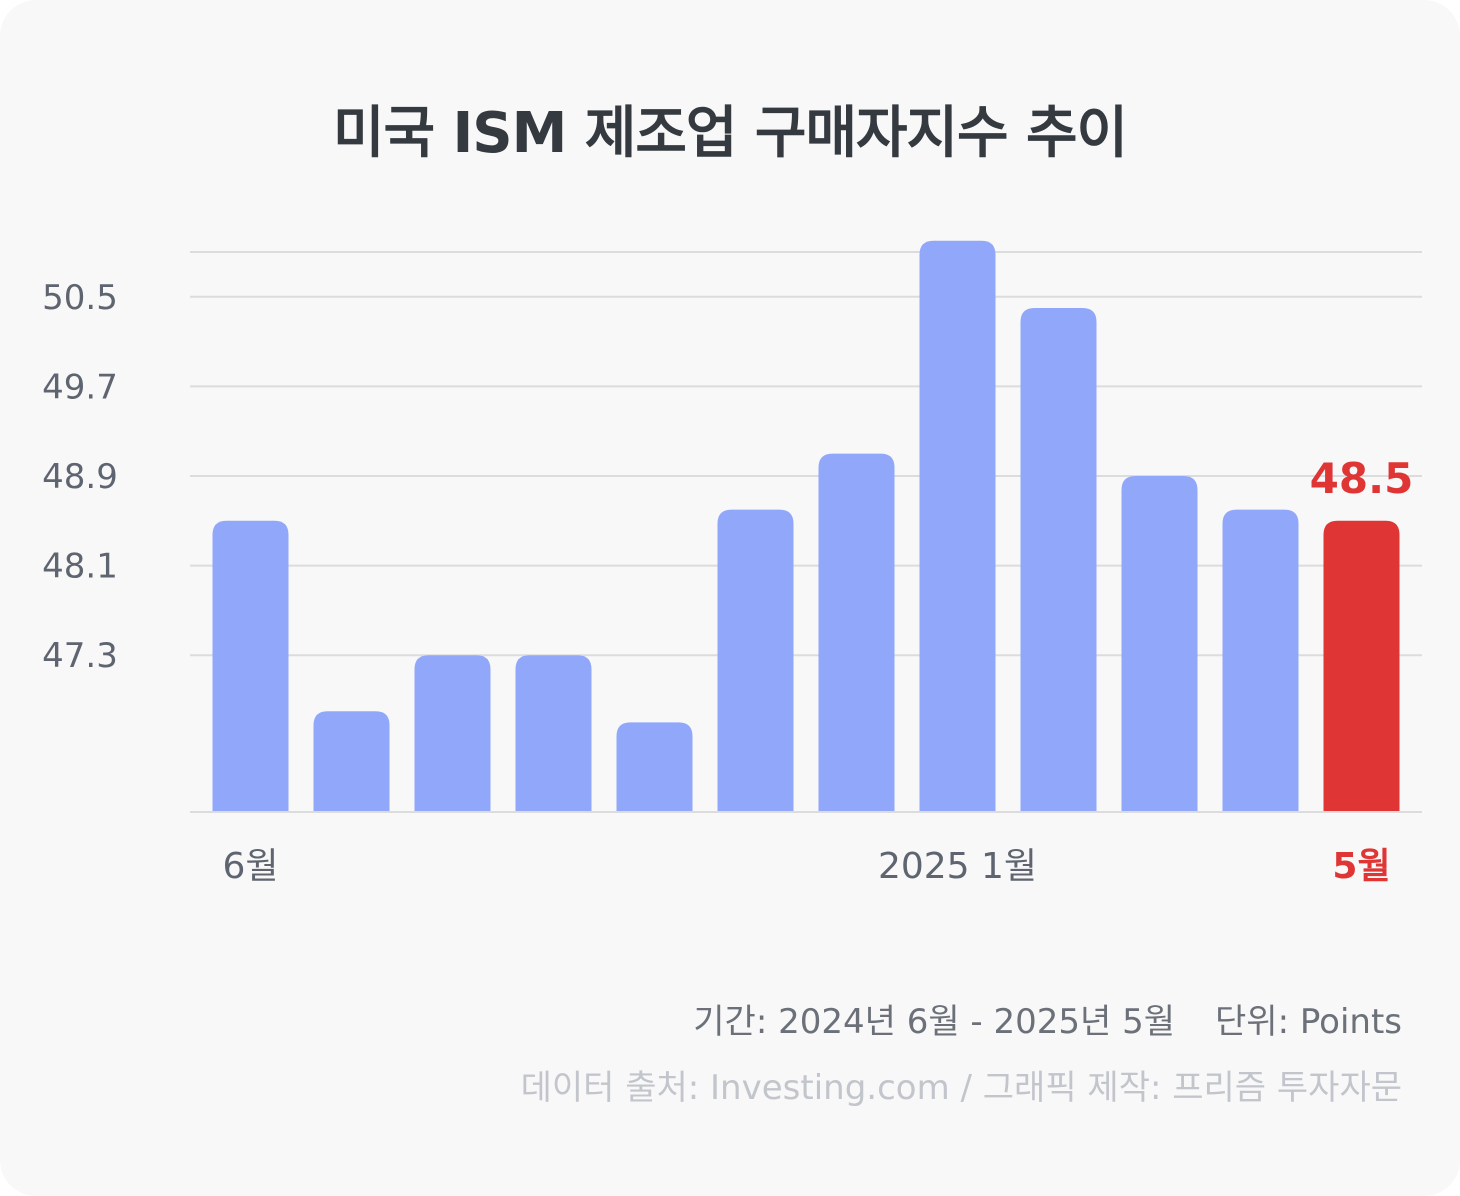  Describe the element at coordinates (80, 567) in the screenshot. I see `y-tick-label: 48.1` at that location.